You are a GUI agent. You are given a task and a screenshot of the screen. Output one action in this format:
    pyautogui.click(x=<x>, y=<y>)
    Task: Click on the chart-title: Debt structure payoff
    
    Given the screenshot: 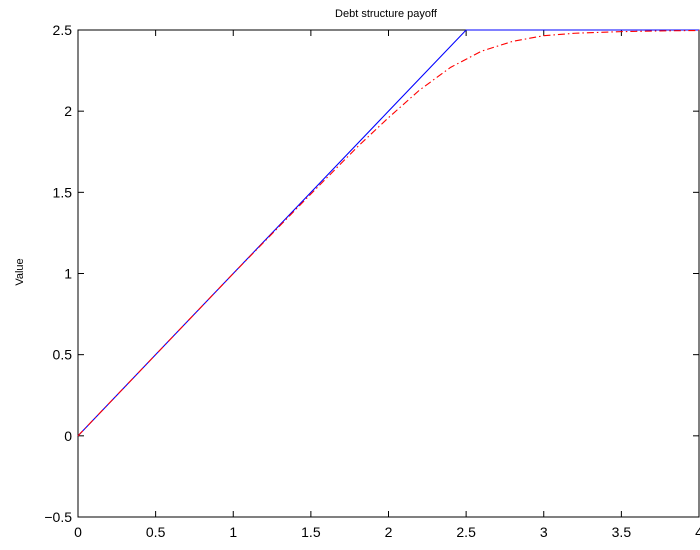 What is the action you would take?
    pyautogui.click(x=386, y=14)
    